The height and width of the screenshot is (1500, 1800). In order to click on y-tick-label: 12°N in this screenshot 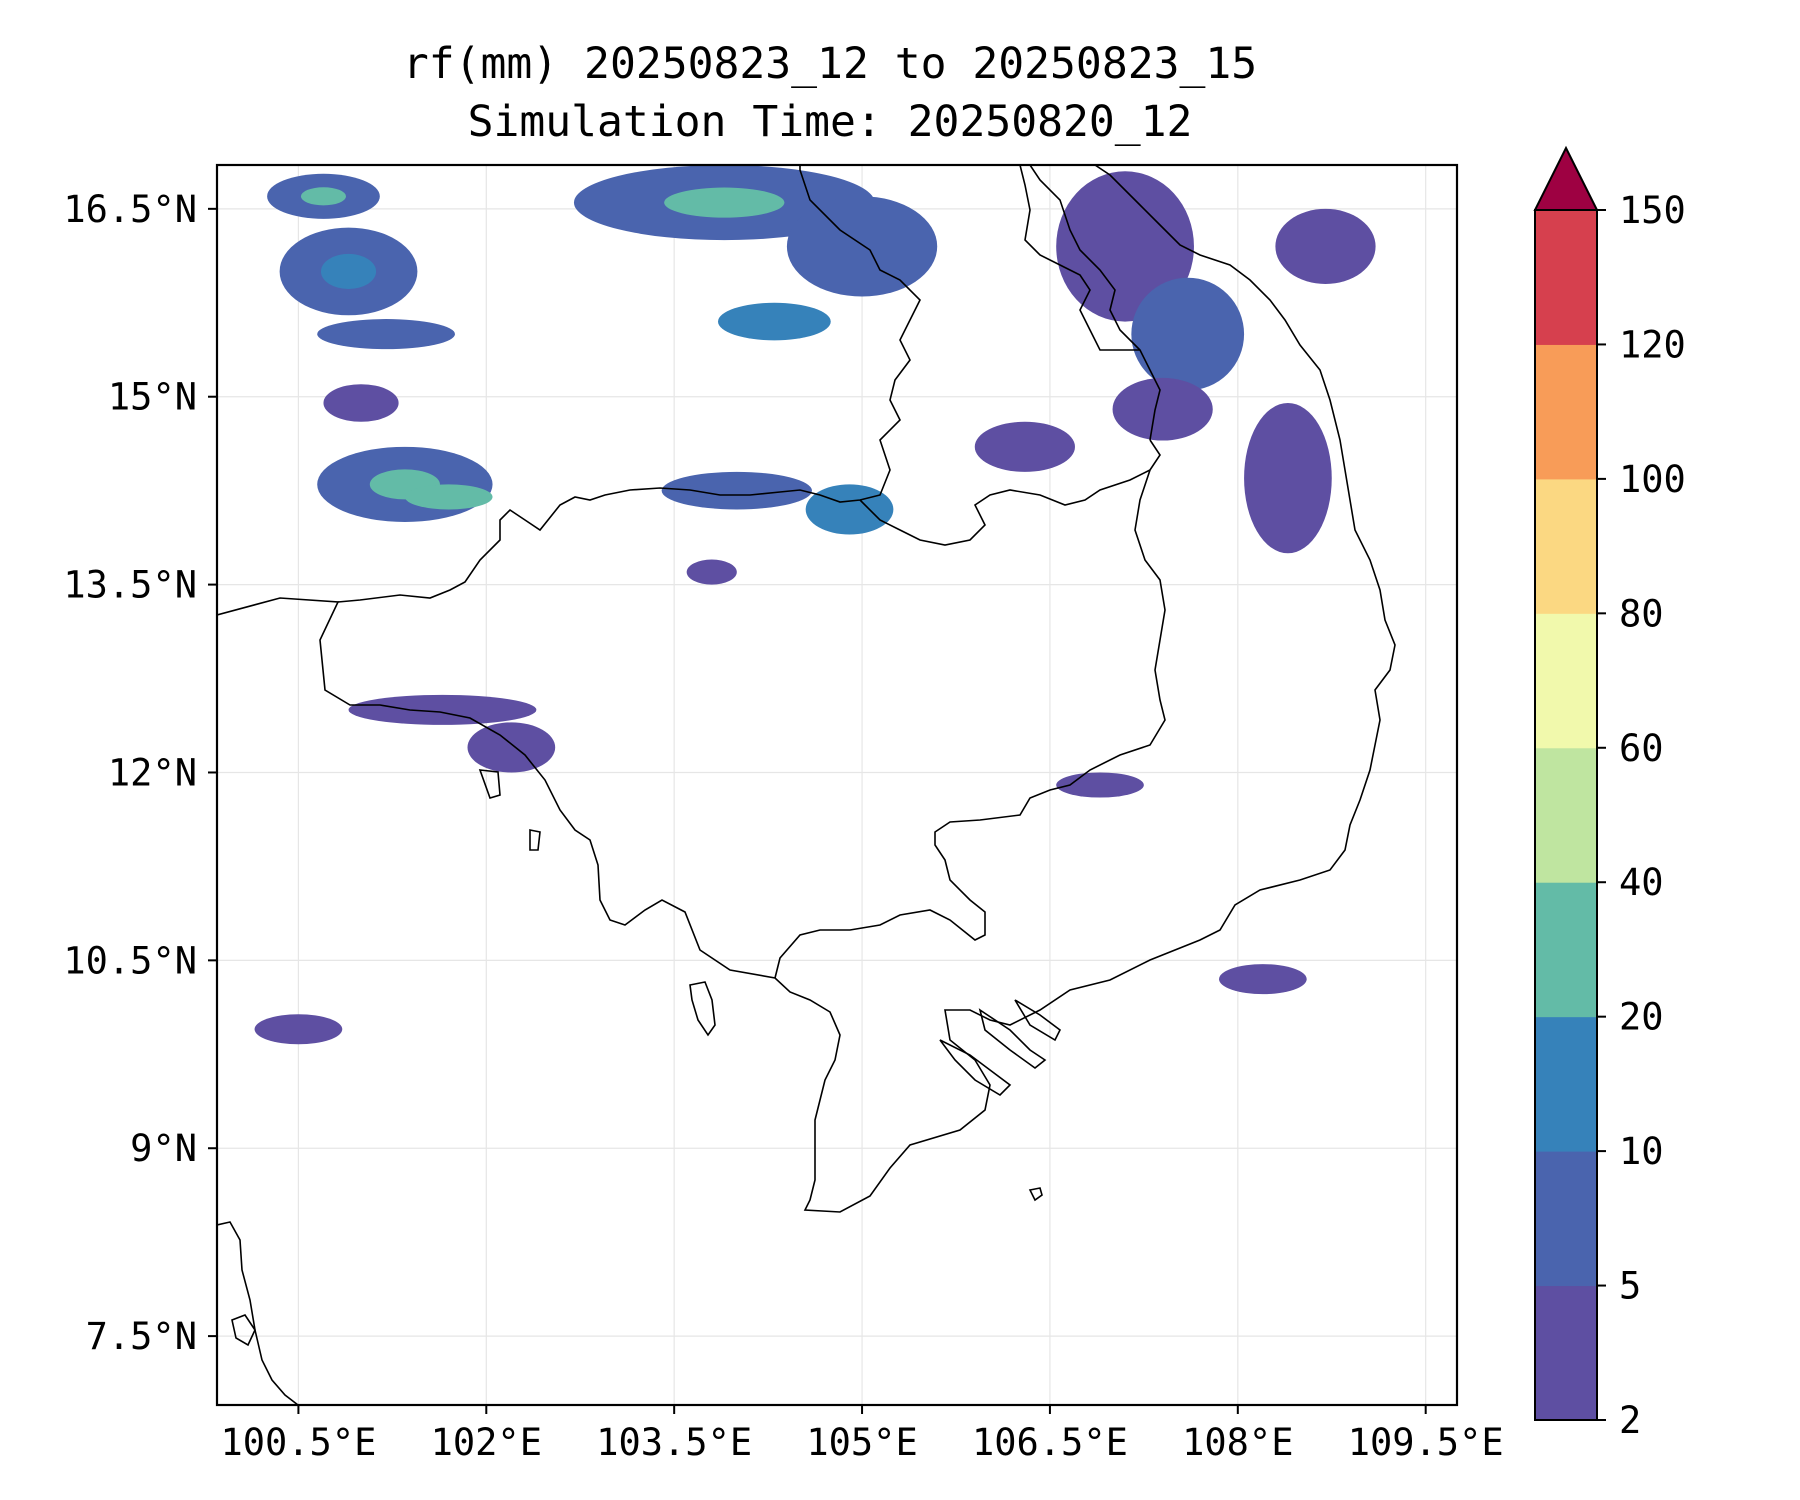, I will do `click(152, 772)`.